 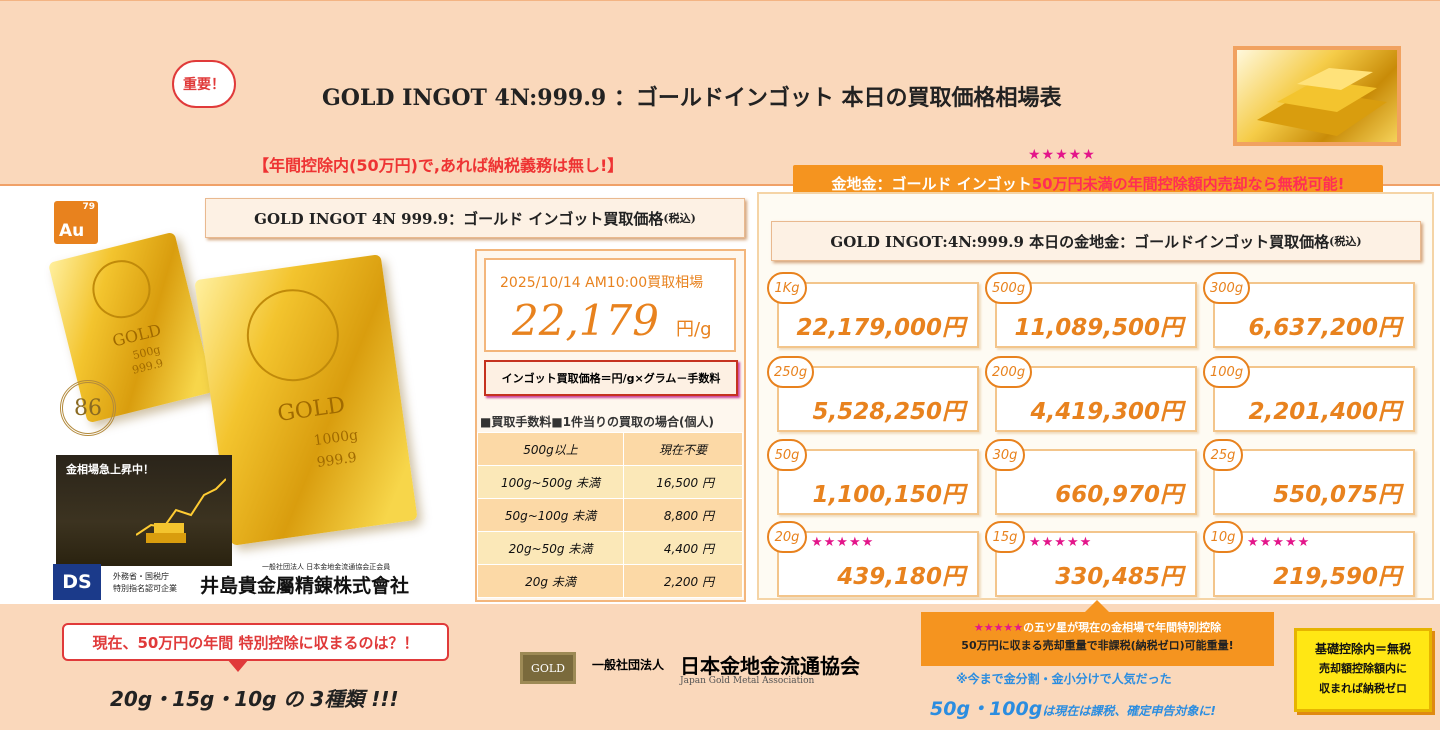 I want to click on taxable-text: は現在は課税、確定申告対象に!, so click(x=1129, y=711).